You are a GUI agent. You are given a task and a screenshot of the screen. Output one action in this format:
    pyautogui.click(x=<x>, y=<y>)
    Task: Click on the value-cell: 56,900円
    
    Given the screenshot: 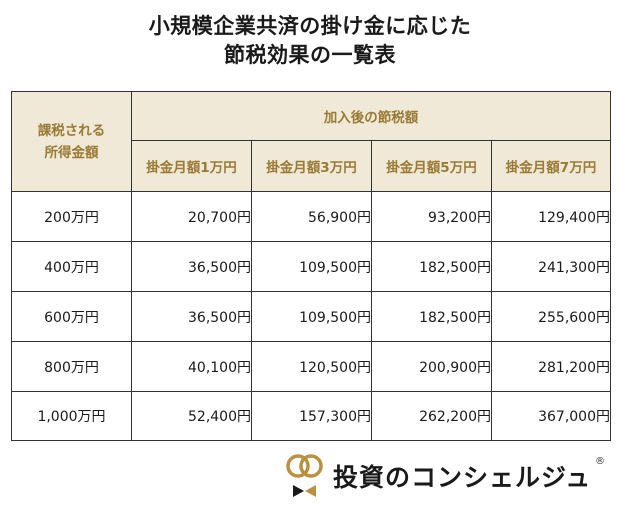 What is the action you would take?
    pyautogui.click(x=311, y=216)
    